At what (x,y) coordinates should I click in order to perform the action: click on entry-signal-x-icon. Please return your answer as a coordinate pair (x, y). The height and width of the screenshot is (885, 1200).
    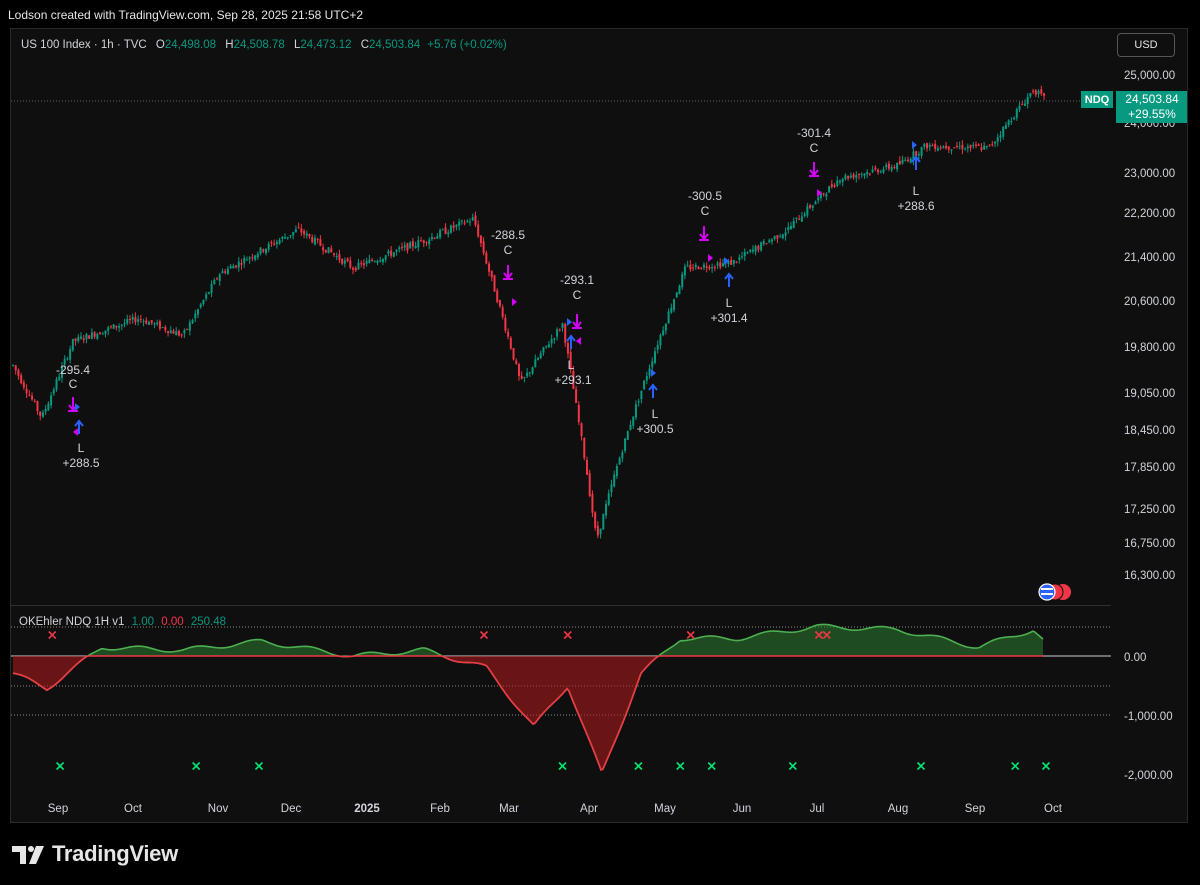
    Looking at the image, I should click on (638, 766).